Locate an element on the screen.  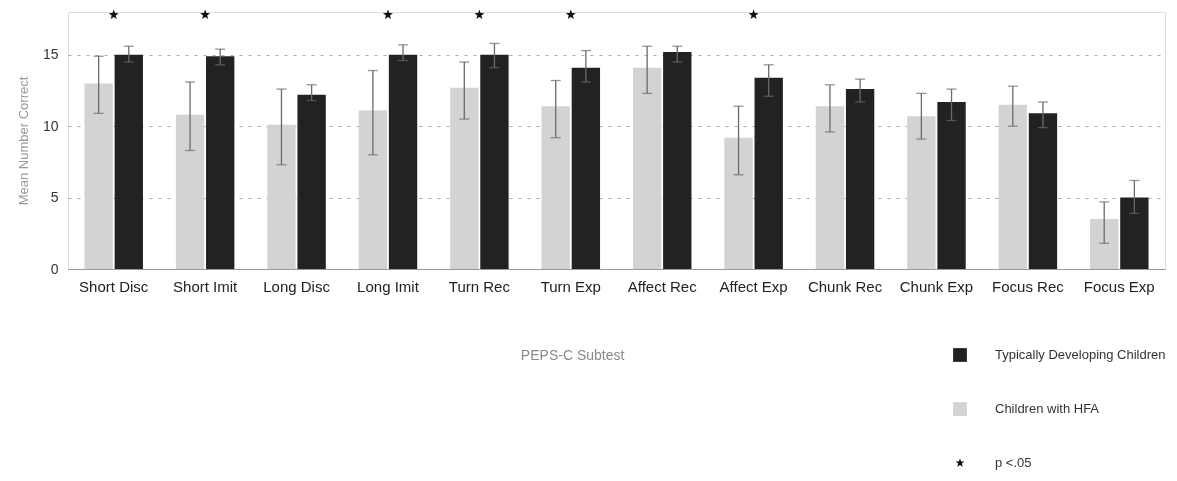
x-tick-label: Turn Exp is located at coordinates (570, 286).